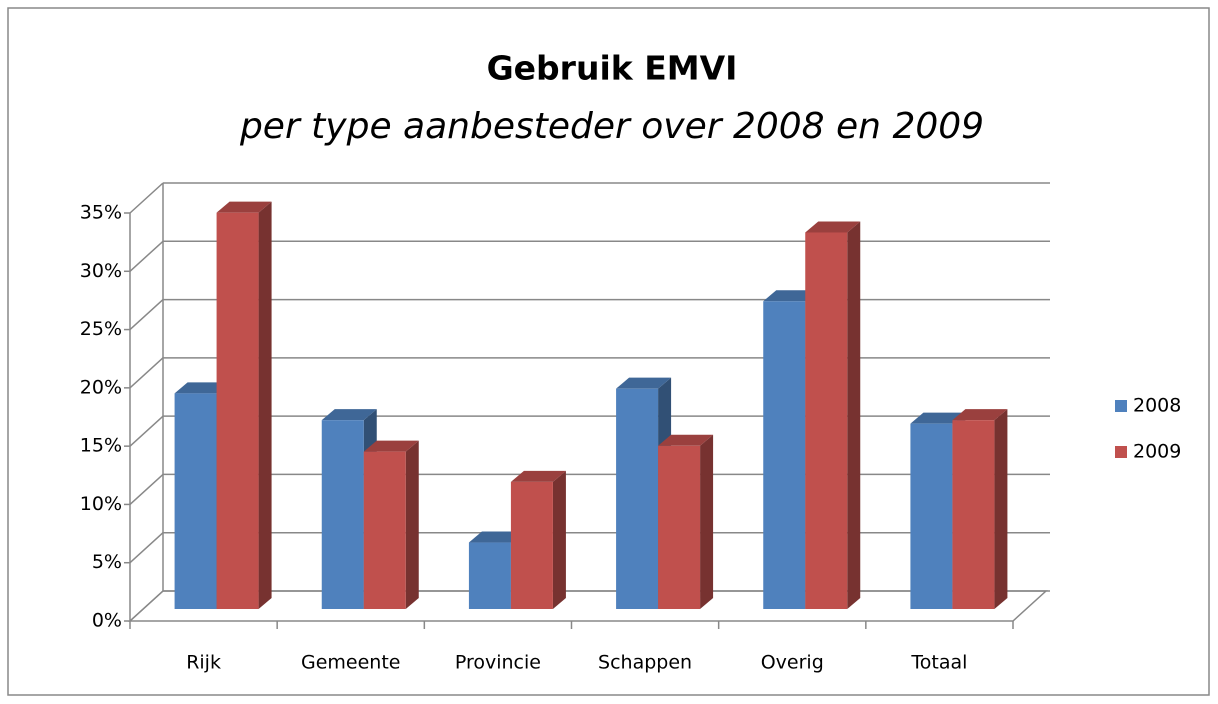 Image resolution: width=1218 pixels, height=704 pixels. What do you see at coordinates (107, 562) in the screenshot?
I see `y-tick-label: 5%` at bounding box center [107, 562].